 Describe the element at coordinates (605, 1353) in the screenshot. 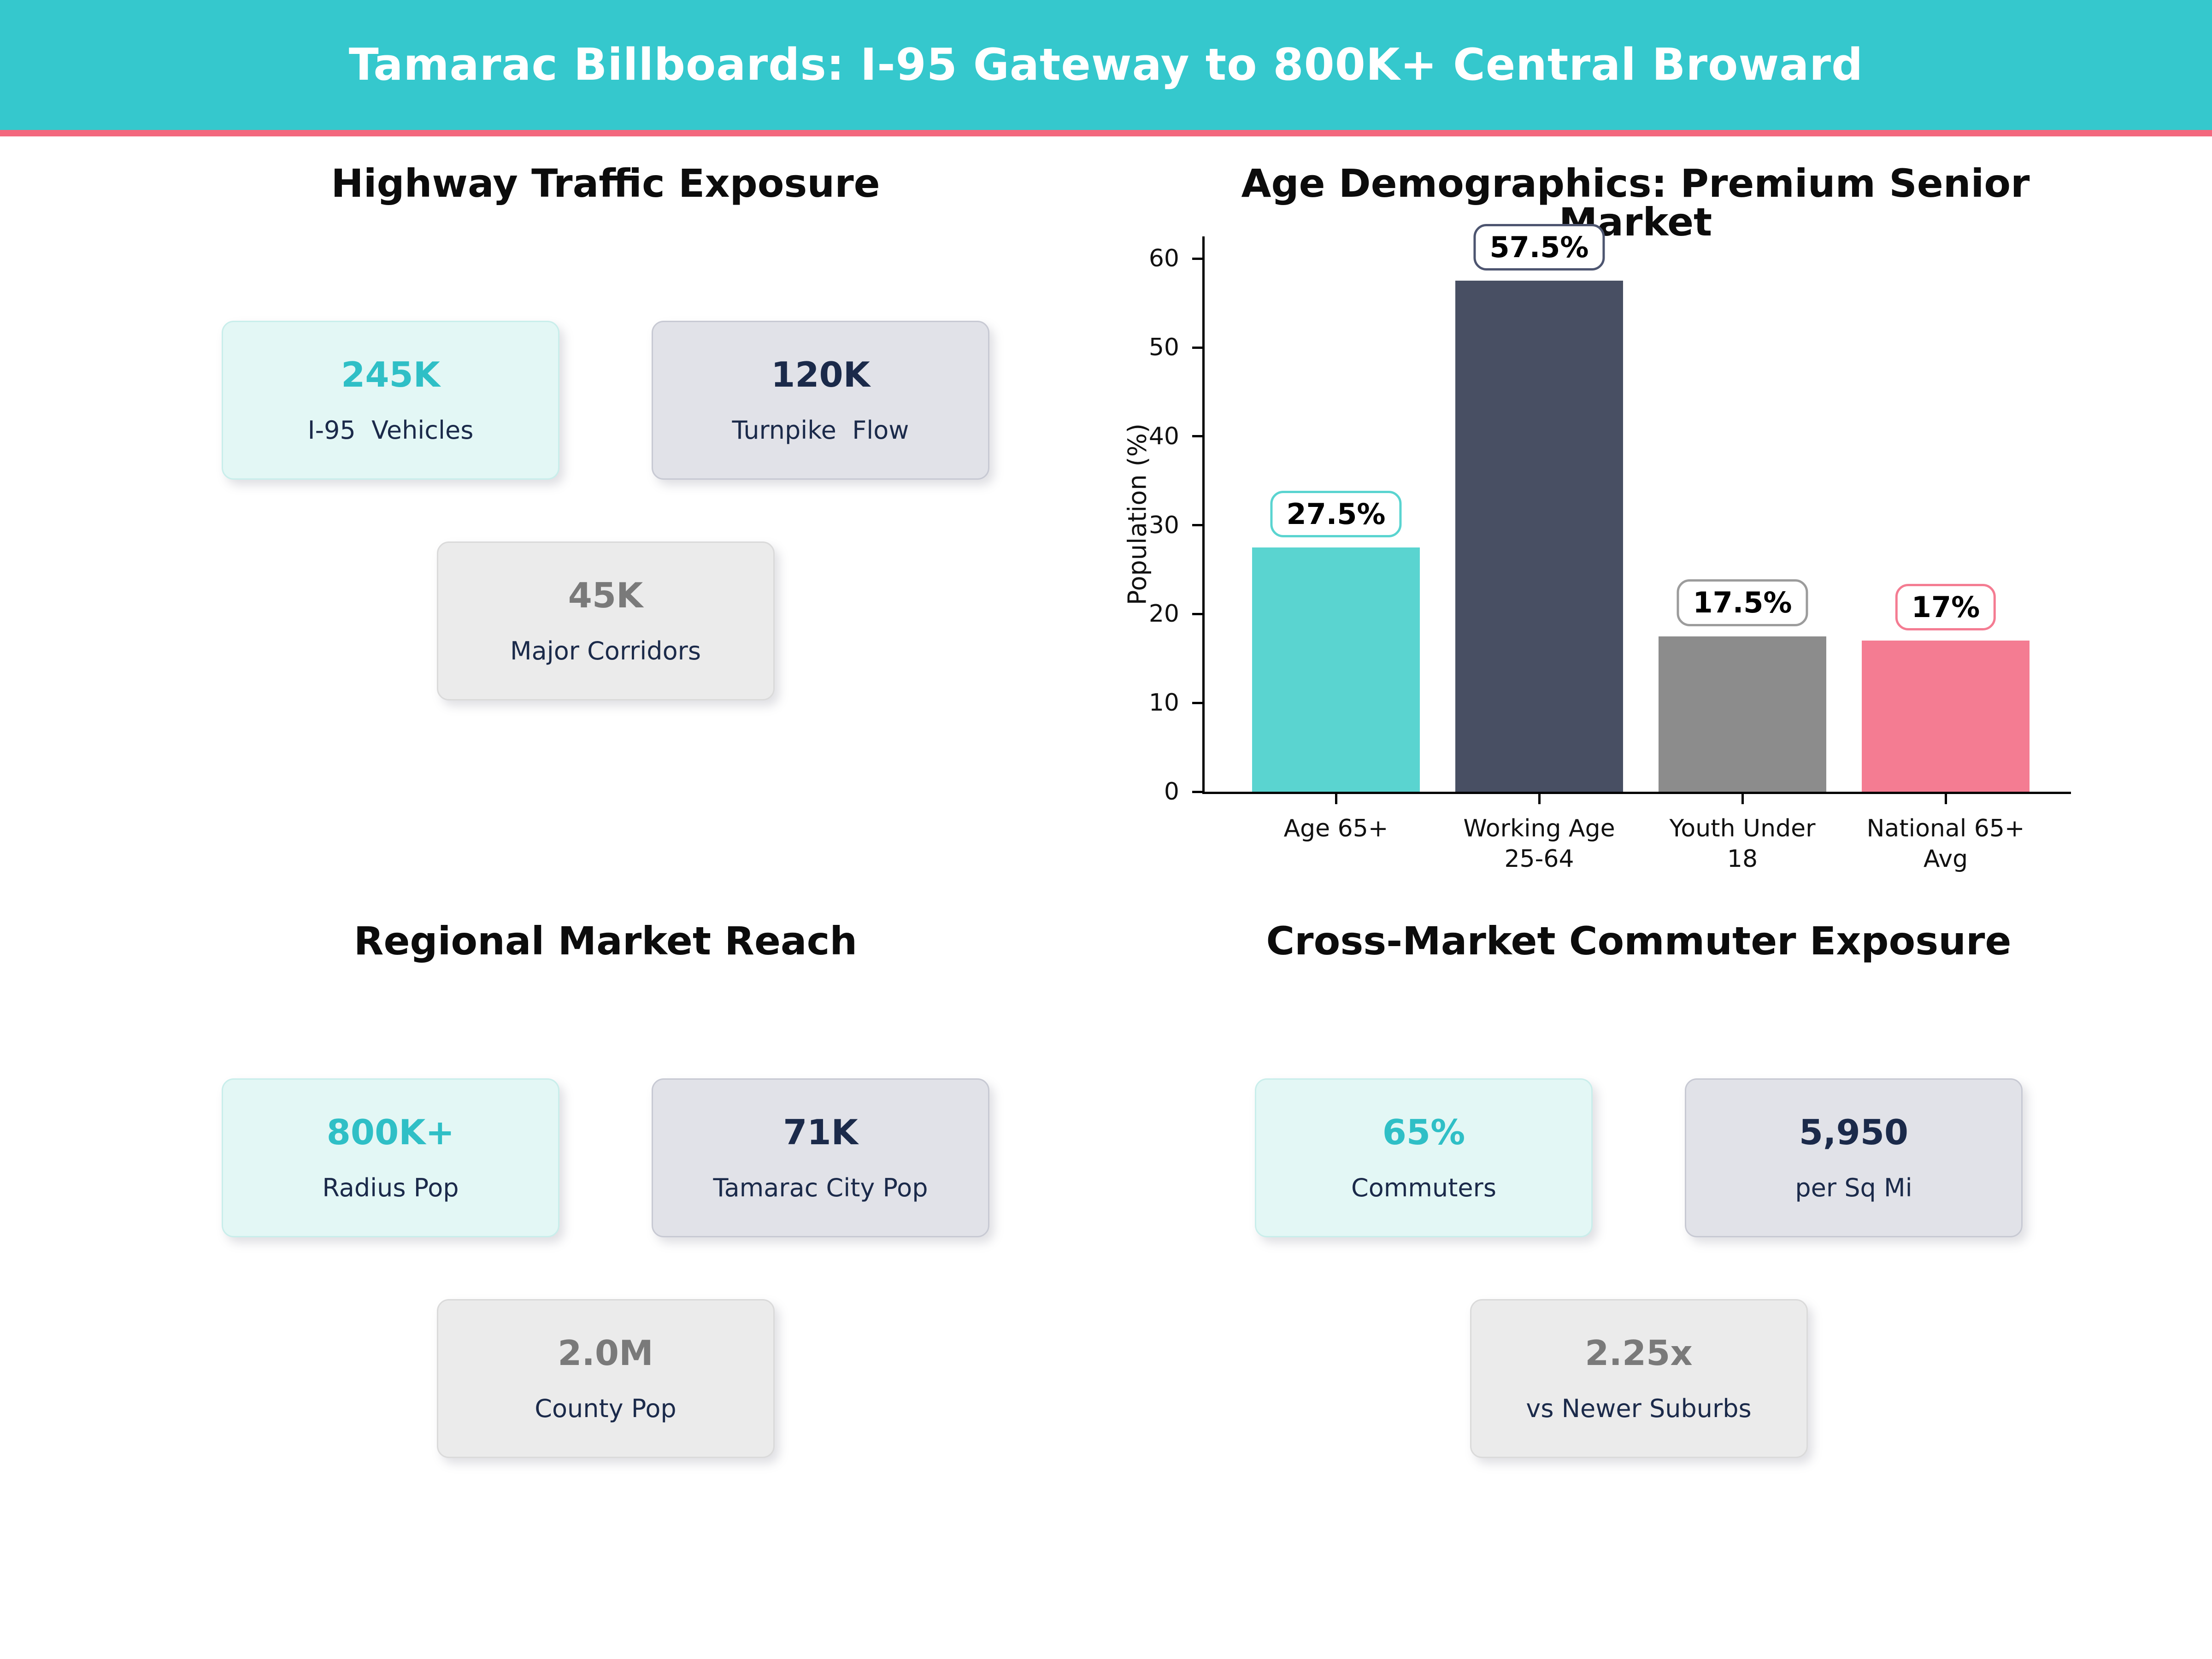

I see `stat-value: 2.0M` at that location.